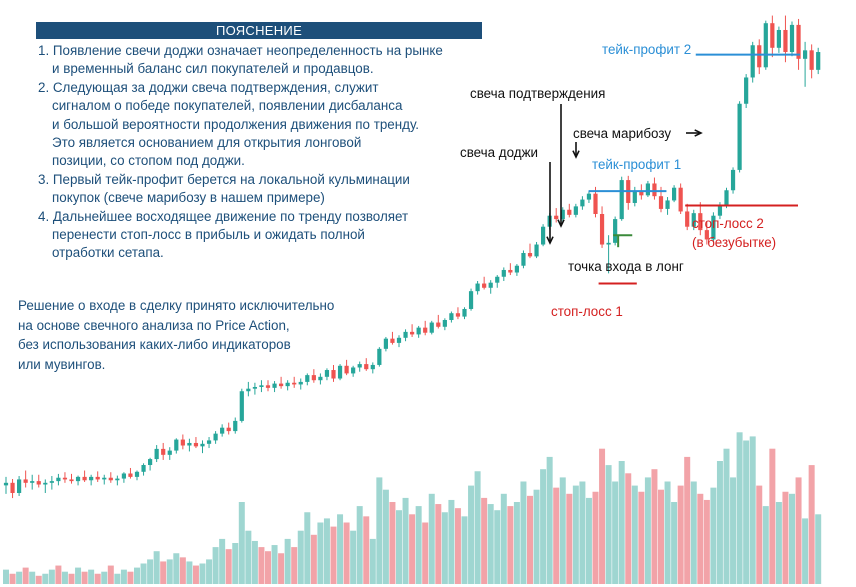 This screenshot has width=856, height=587. I want to click on price-levels, so click(694, 169).